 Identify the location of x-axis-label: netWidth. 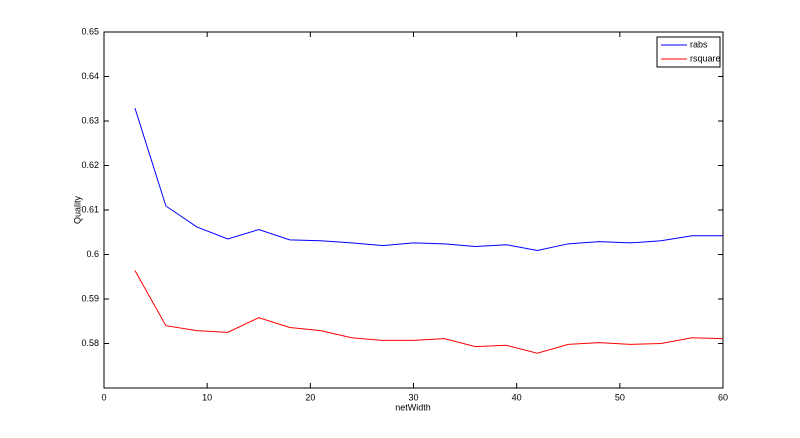
(413, 407).